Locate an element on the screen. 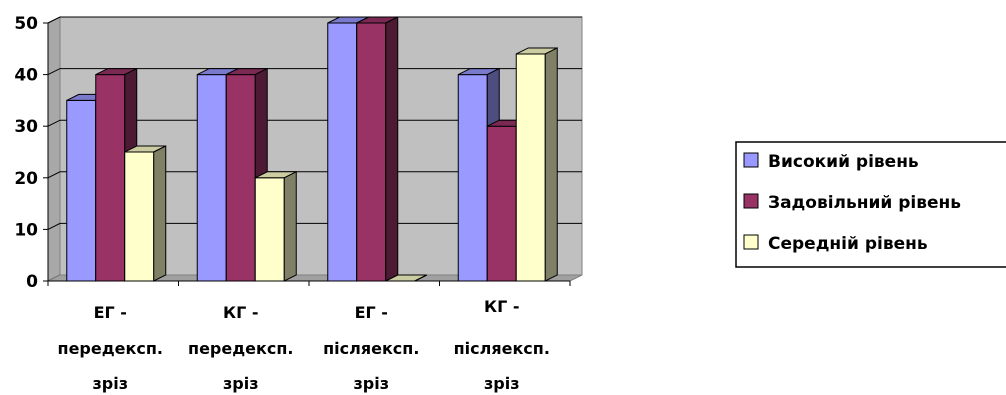 This screenshot has width=1006, height=395. legend-box is located at coordinates (870, 204).